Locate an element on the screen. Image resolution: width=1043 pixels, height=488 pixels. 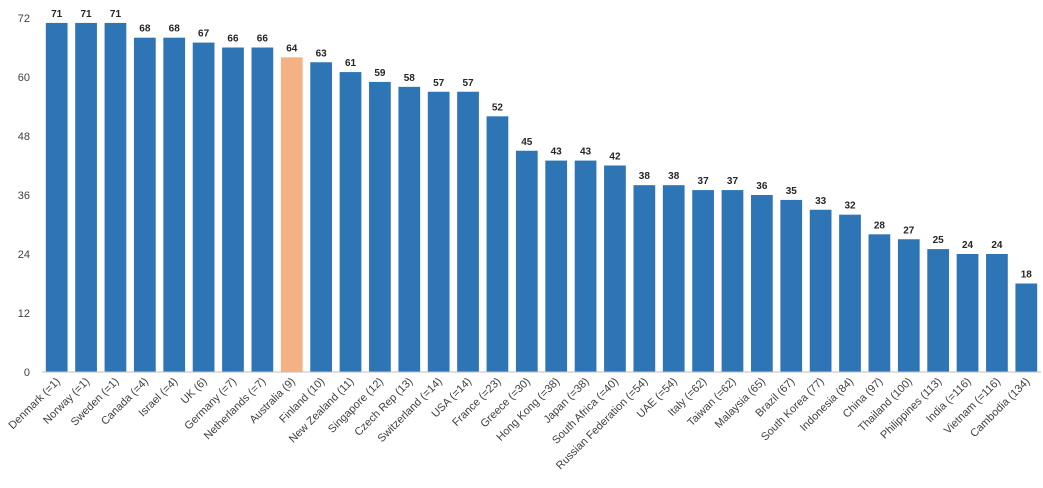
data-label: 25 is located at coordinates (939, 240).